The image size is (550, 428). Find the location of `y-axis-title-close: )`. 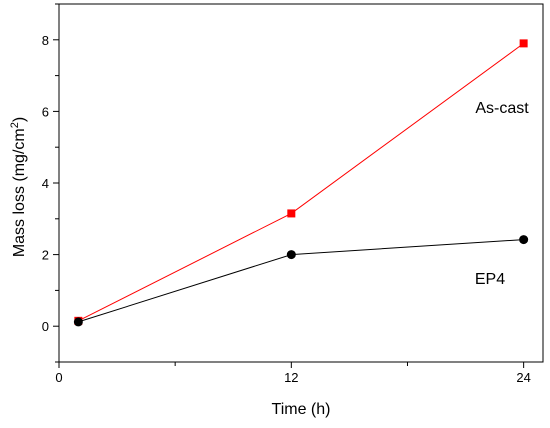

y-axis-title-close: ) is located at coordinates (19, 119).